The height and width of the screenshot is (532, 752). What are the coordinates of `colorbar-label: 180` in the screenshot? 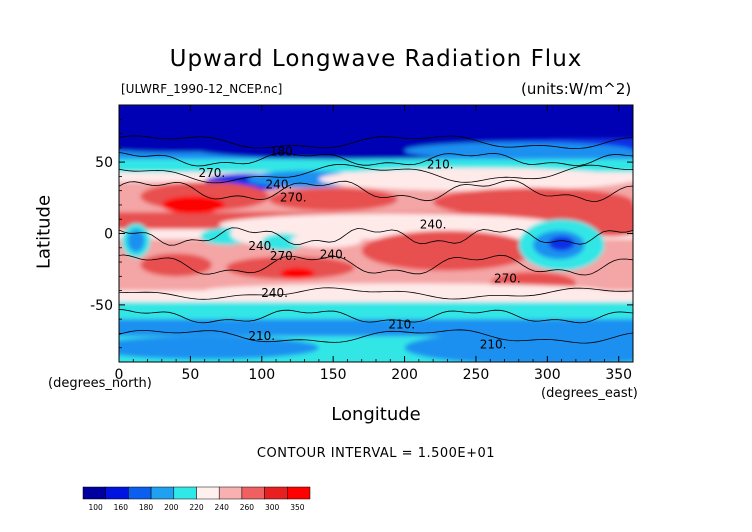 It's located at (146, 507).